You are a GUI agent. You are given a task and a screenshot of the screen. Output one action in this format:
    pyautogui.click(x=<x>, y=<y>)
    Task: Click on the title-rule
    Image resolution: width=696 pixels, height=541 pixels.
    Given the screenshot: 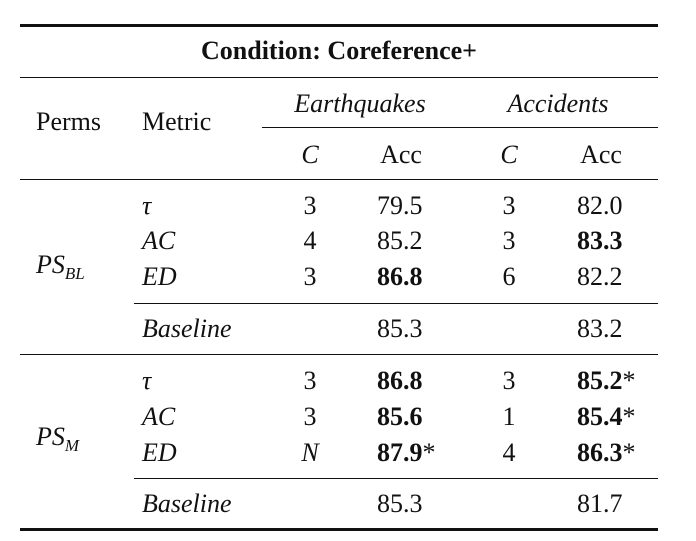 What is the action you would take?
    pyautogui.click(x=339, y=78)
    